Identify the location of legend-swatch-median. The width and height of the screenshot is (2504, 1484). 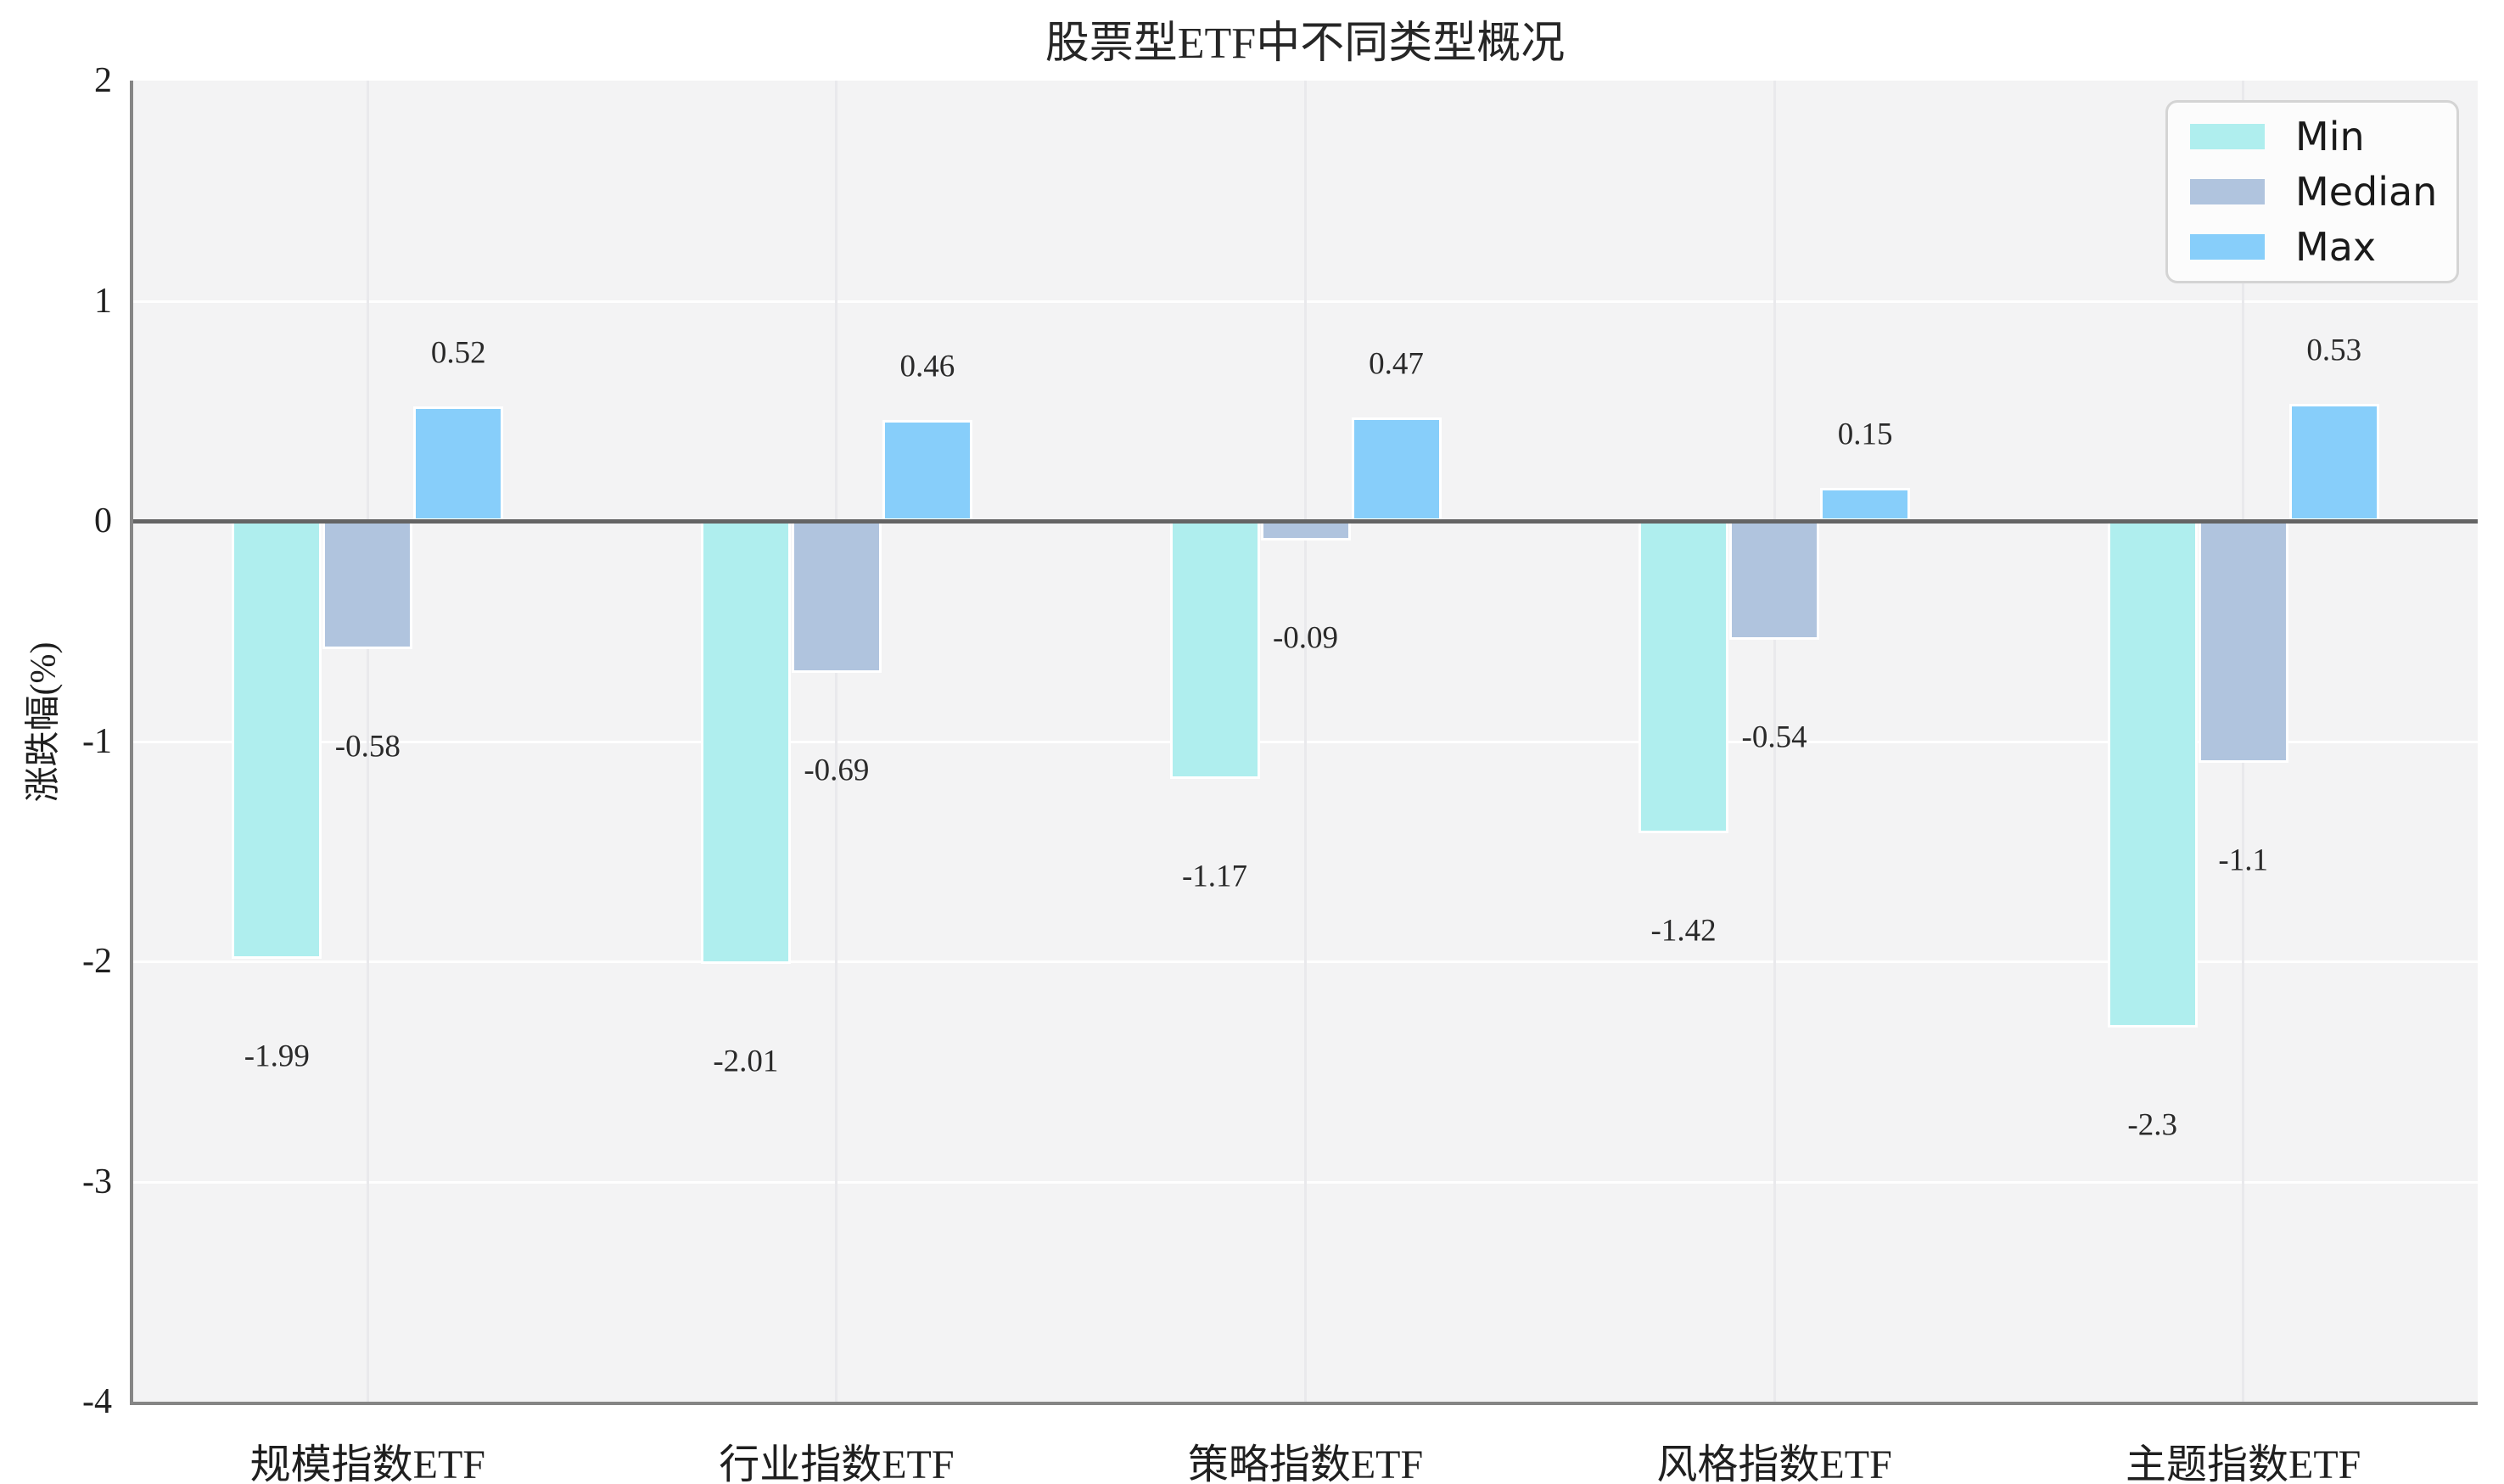
(2227, 191).